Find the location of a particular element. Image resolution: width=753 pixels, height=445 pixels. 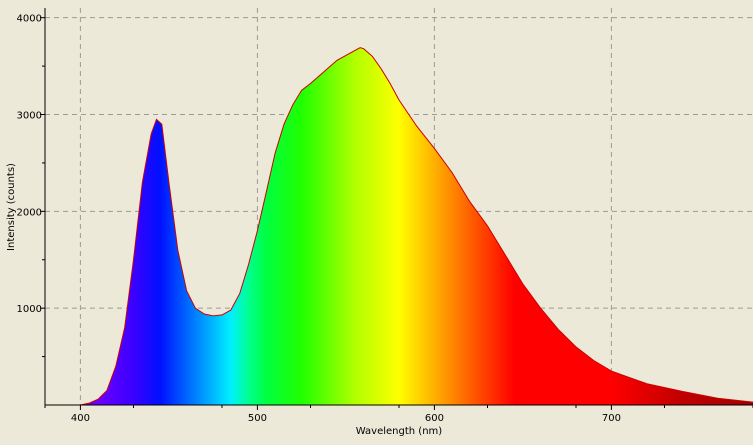

x-tick-label: 700 is located at coordinates (611, 418).